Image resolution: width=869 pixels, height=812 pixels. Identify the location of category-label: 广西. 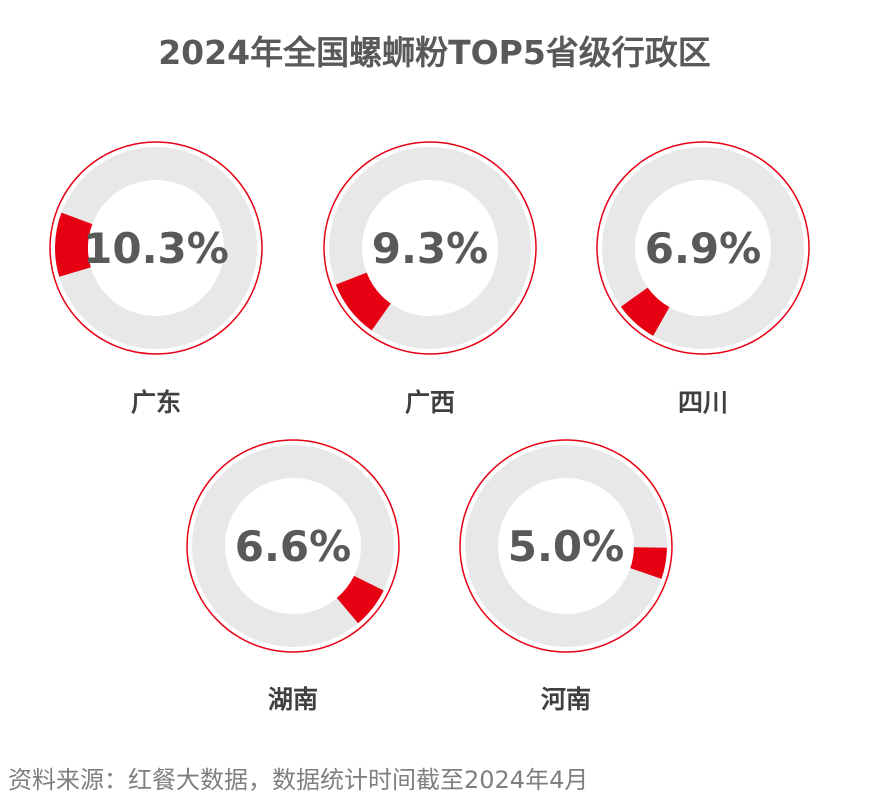
(429, 402).